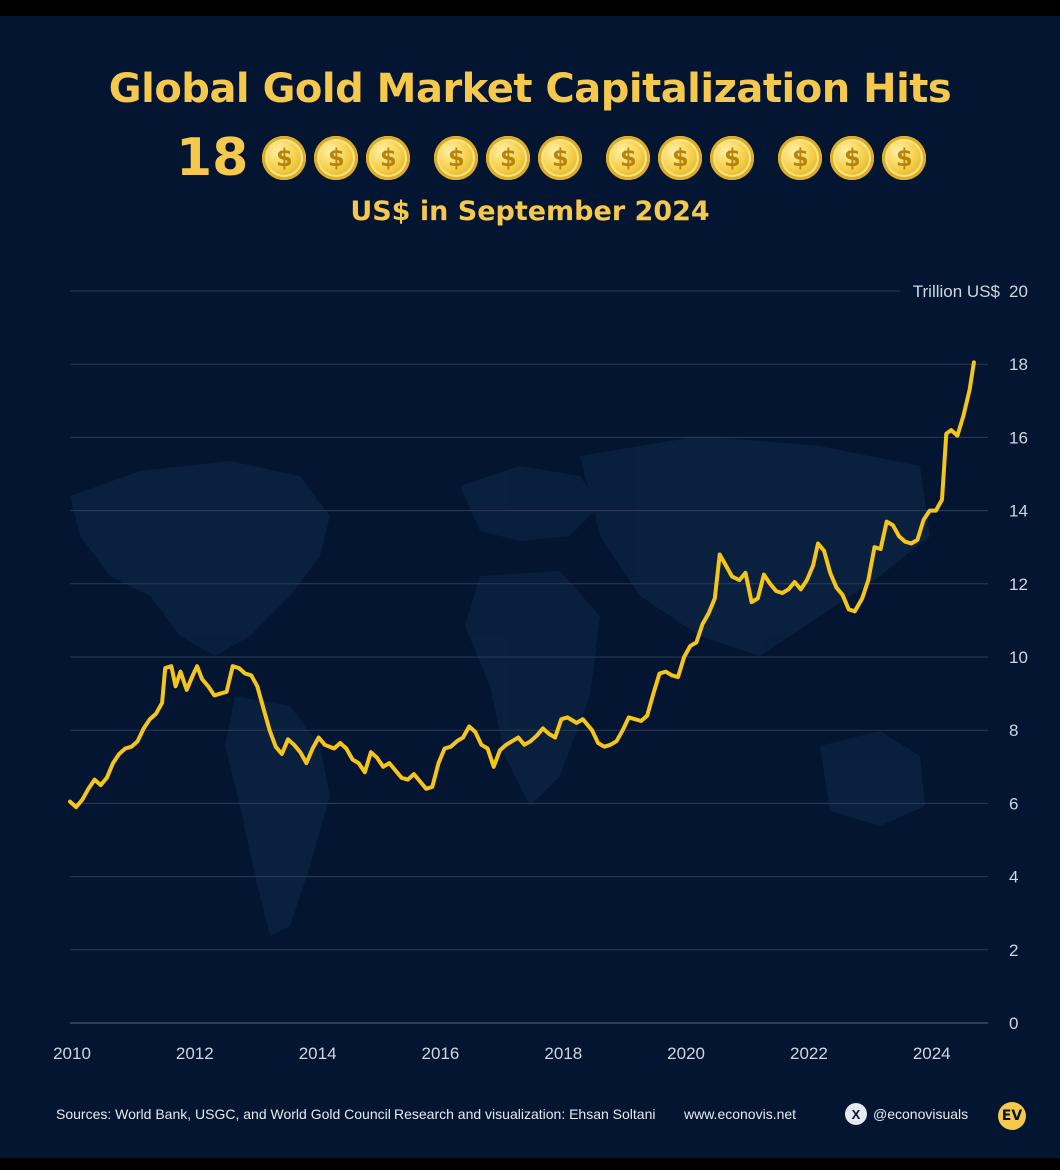 The height and width of the screenshot is (1170, 1060). Describe the element at coordinates (72, 1053) in the screenshot. I see `x-tick-label: 2010` at that location.